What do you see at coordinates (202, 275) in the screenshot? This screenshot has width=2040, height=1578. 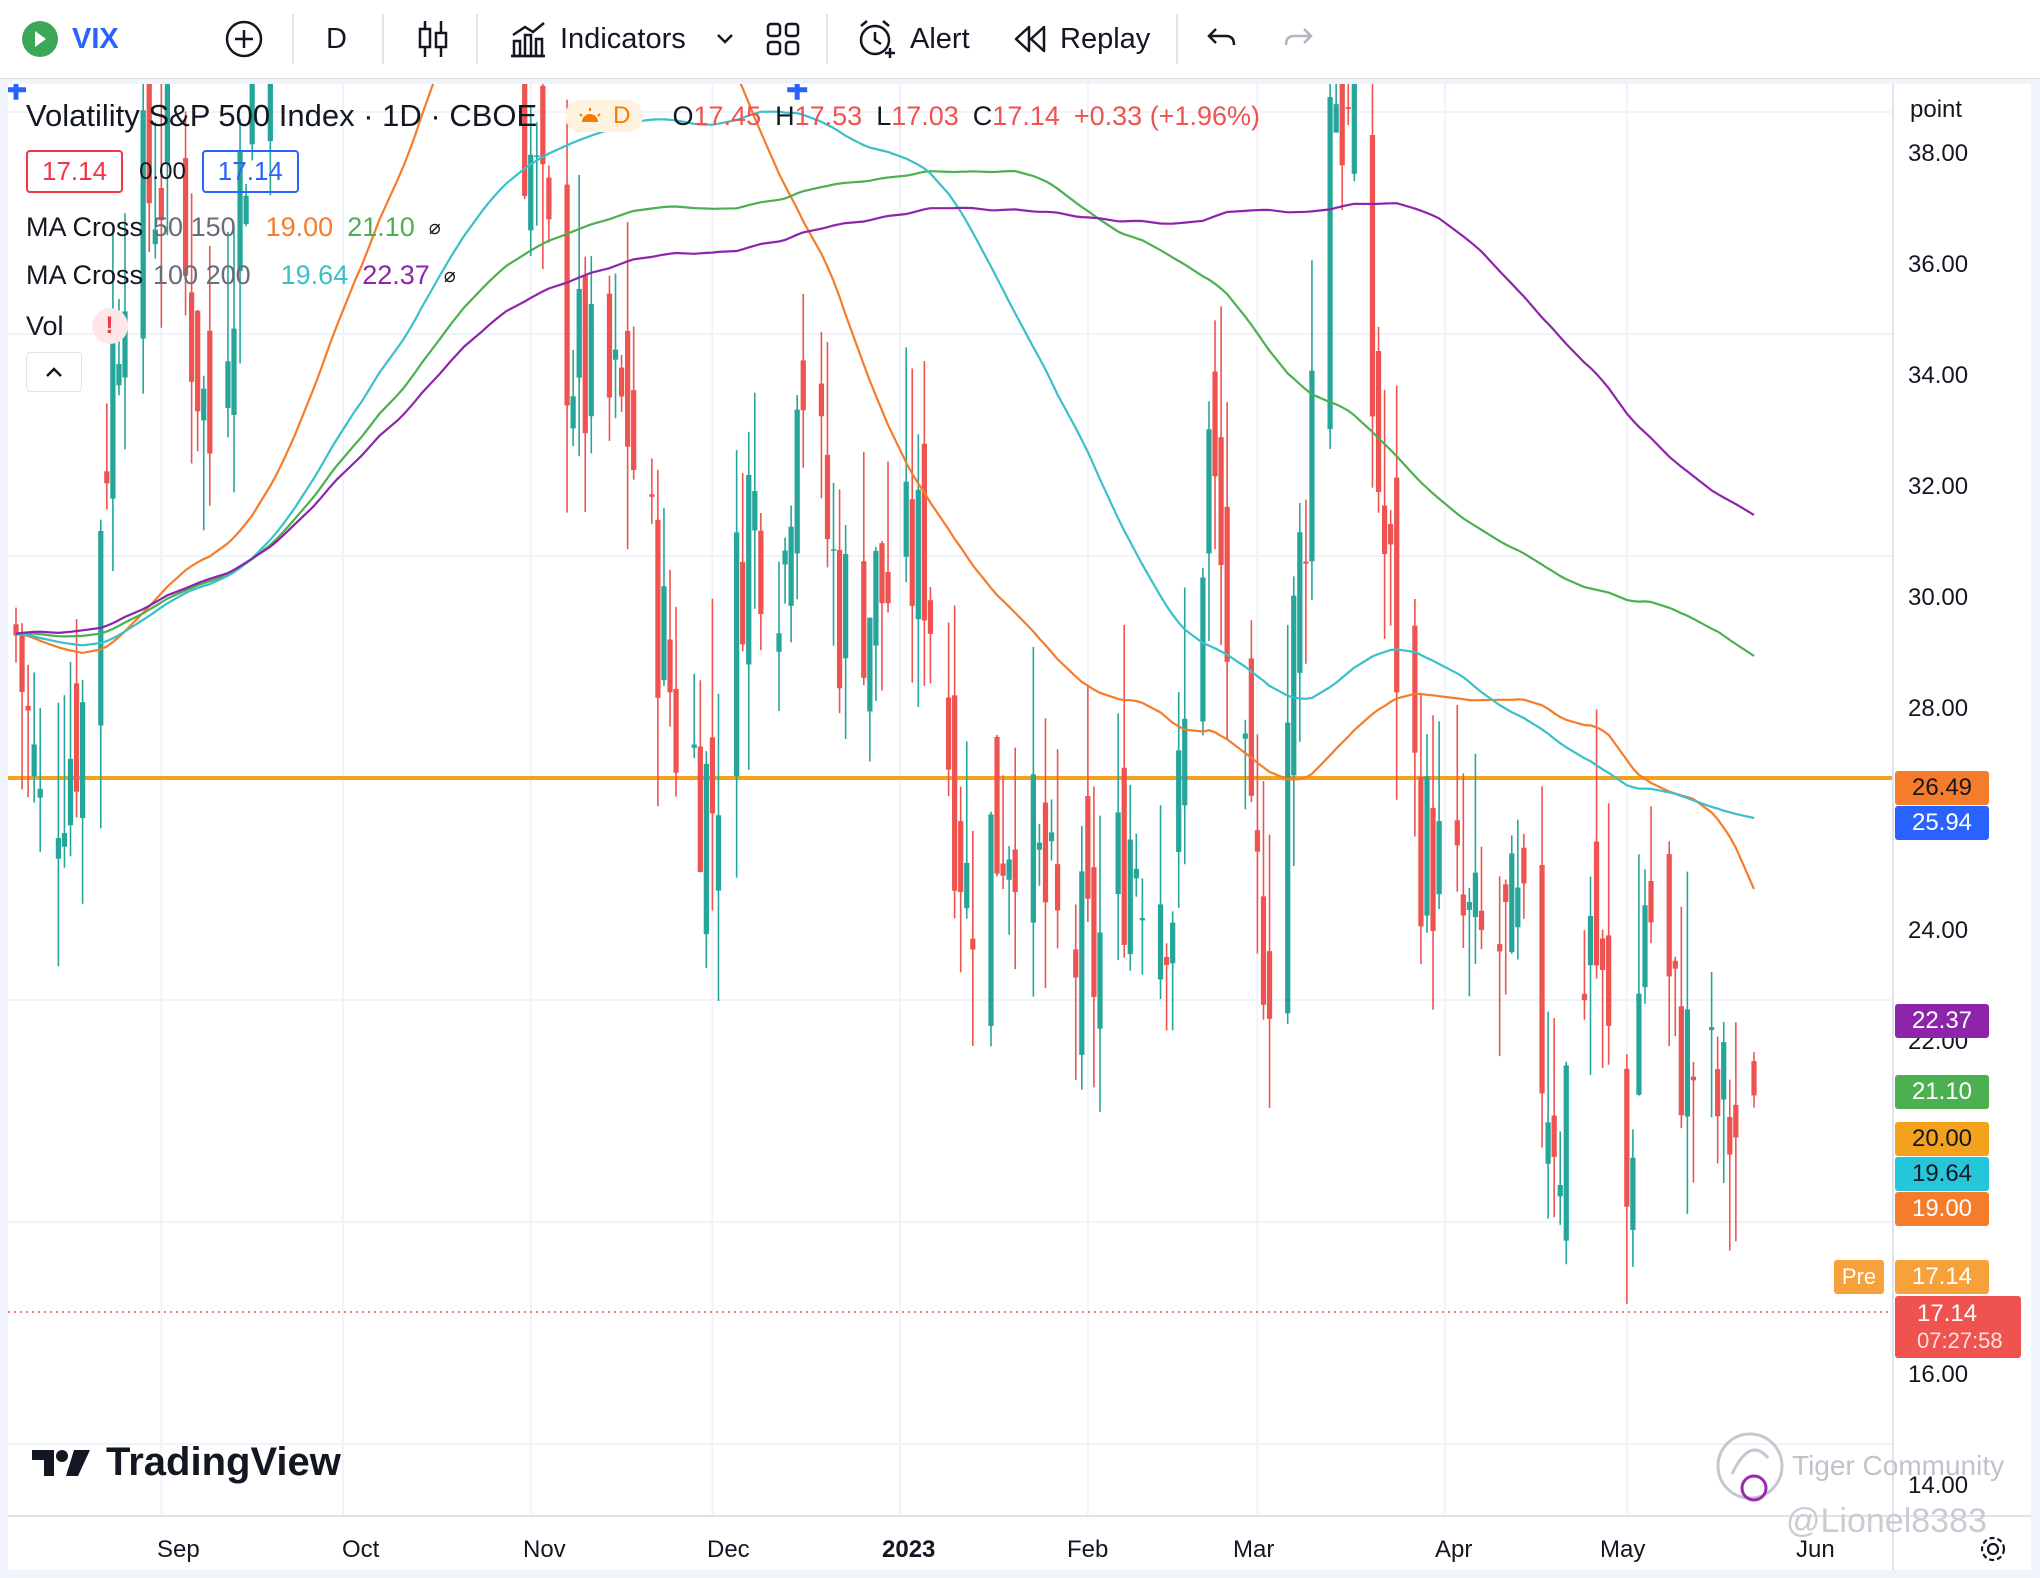 I see `ma2-params: 100 200` at bounding box center [202, 275].